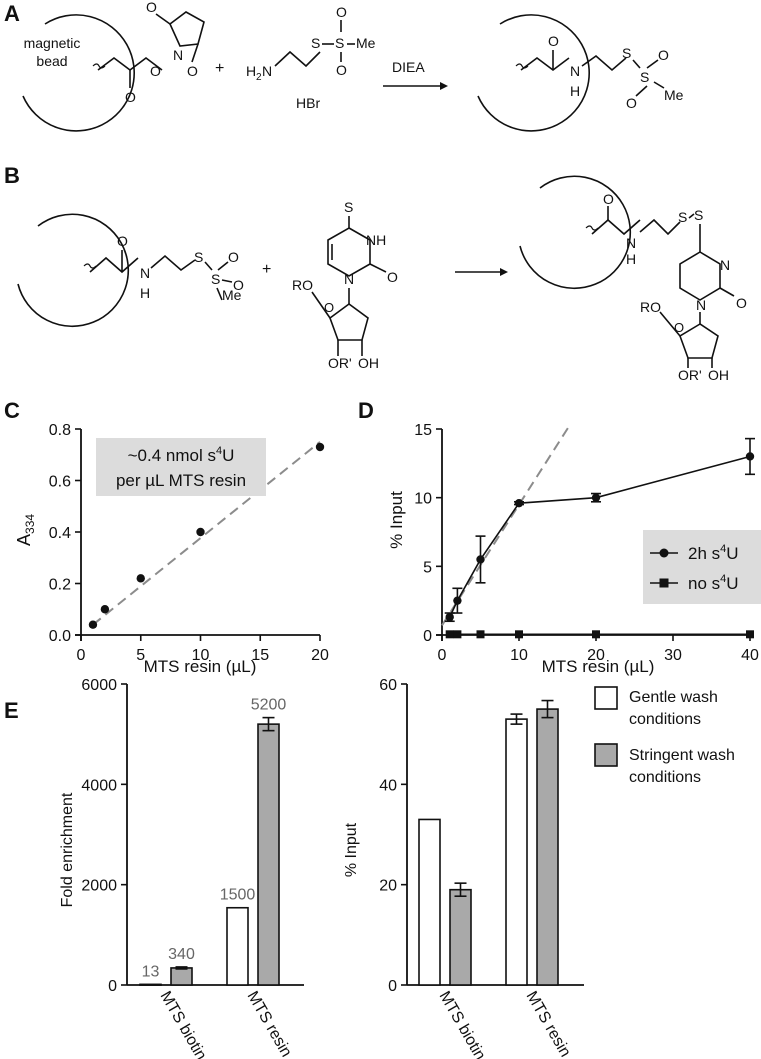 The height and width of the screenshot is (1059, 761). Describe the element at coordinates (376, 240) in the screenshot. I see `atom-nh: NH` at that location.